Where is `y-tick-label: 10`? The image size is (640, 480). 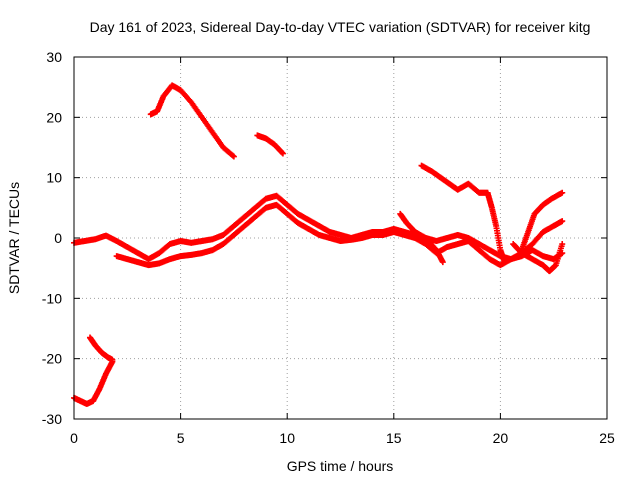
y-tick-label: 10 is located at coordinates (54, 178).